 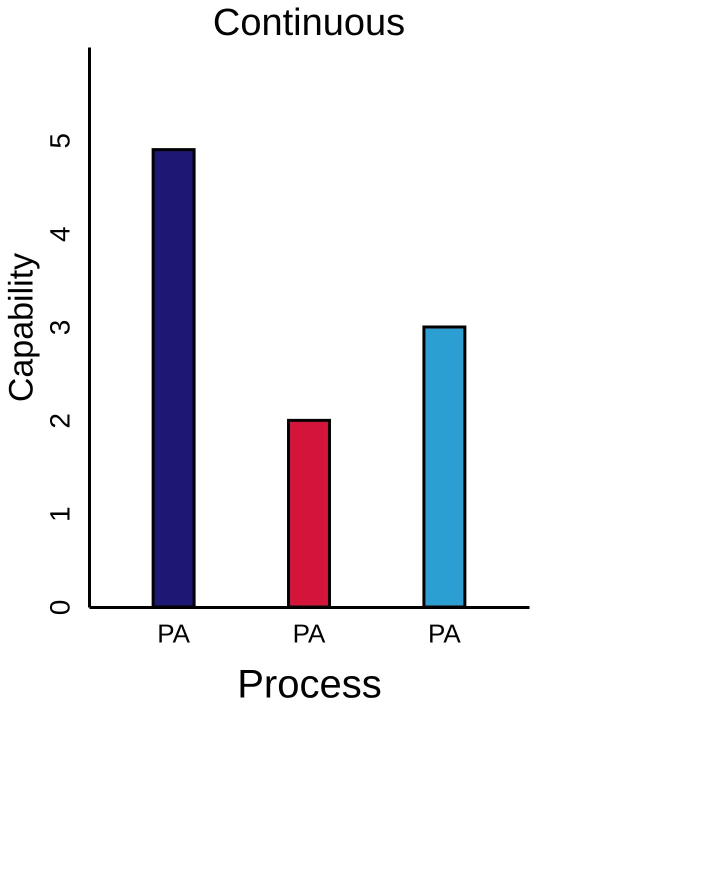 I want to click on y-tick-label: 1, so click(x=60, y=514).